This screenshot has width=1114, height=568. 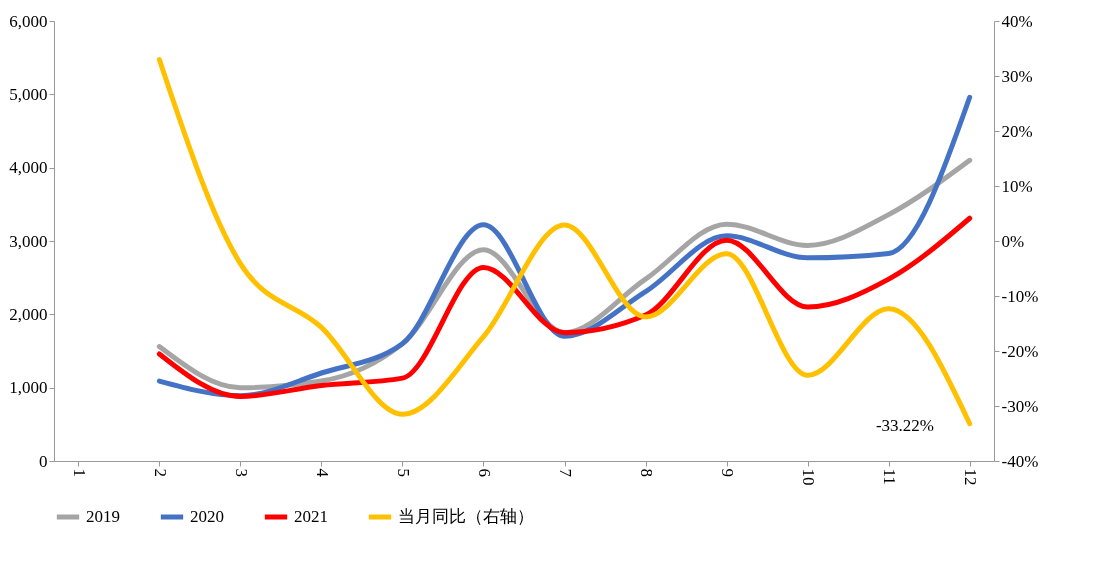 What do you see at coordinates (466, 516) in the screenshot?
I see `legend-label: 当月同比（右轴）` at bounding box center [466, 516].